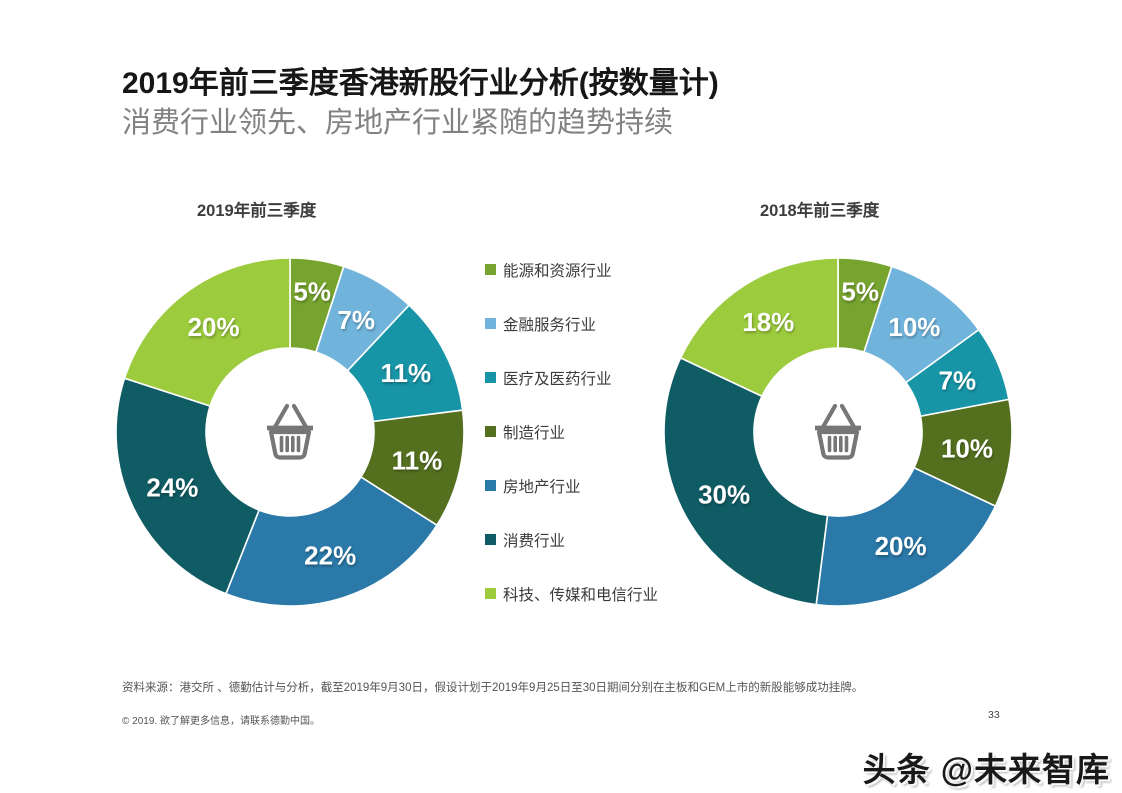 The width and height of the screenshot is (1122, 793). Describe the element at coordinates (585, 432) in the screenshot. I see `legend-item: 制造行业` at that location.